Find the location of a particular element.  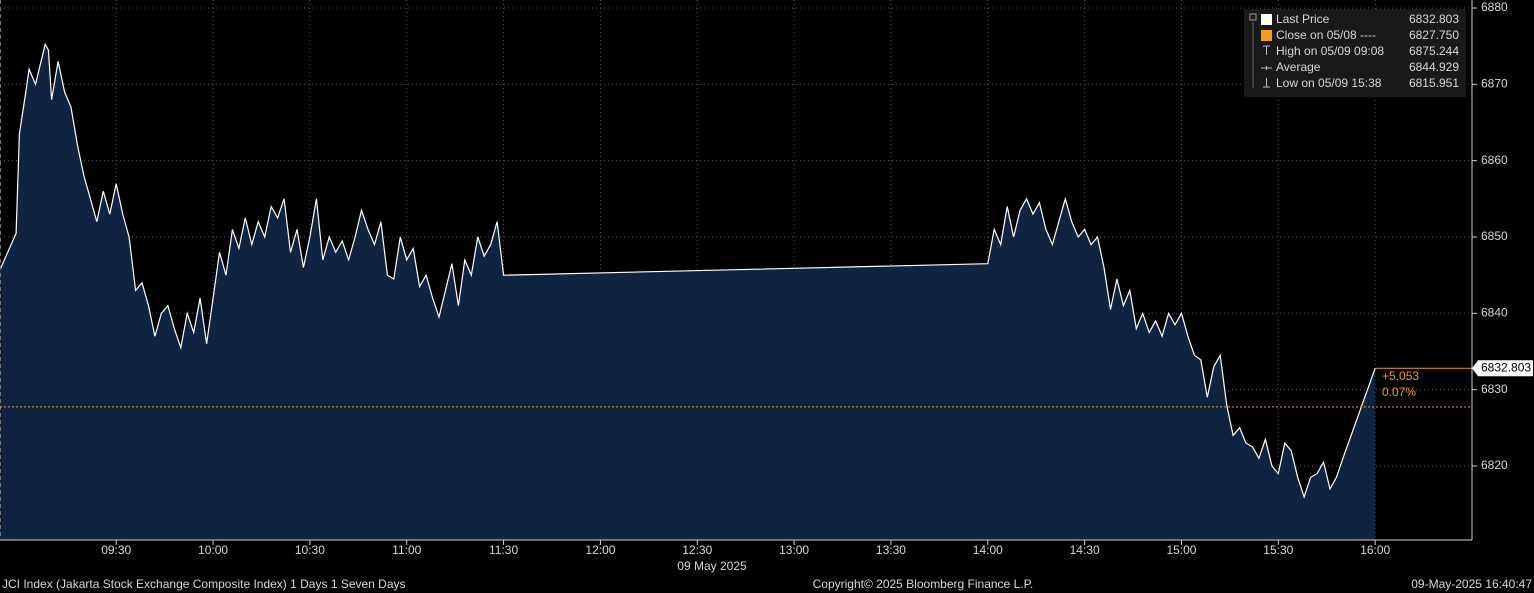

footer-right: 09-May-2025 16:40:47 is located at coordinates (1471, 584).